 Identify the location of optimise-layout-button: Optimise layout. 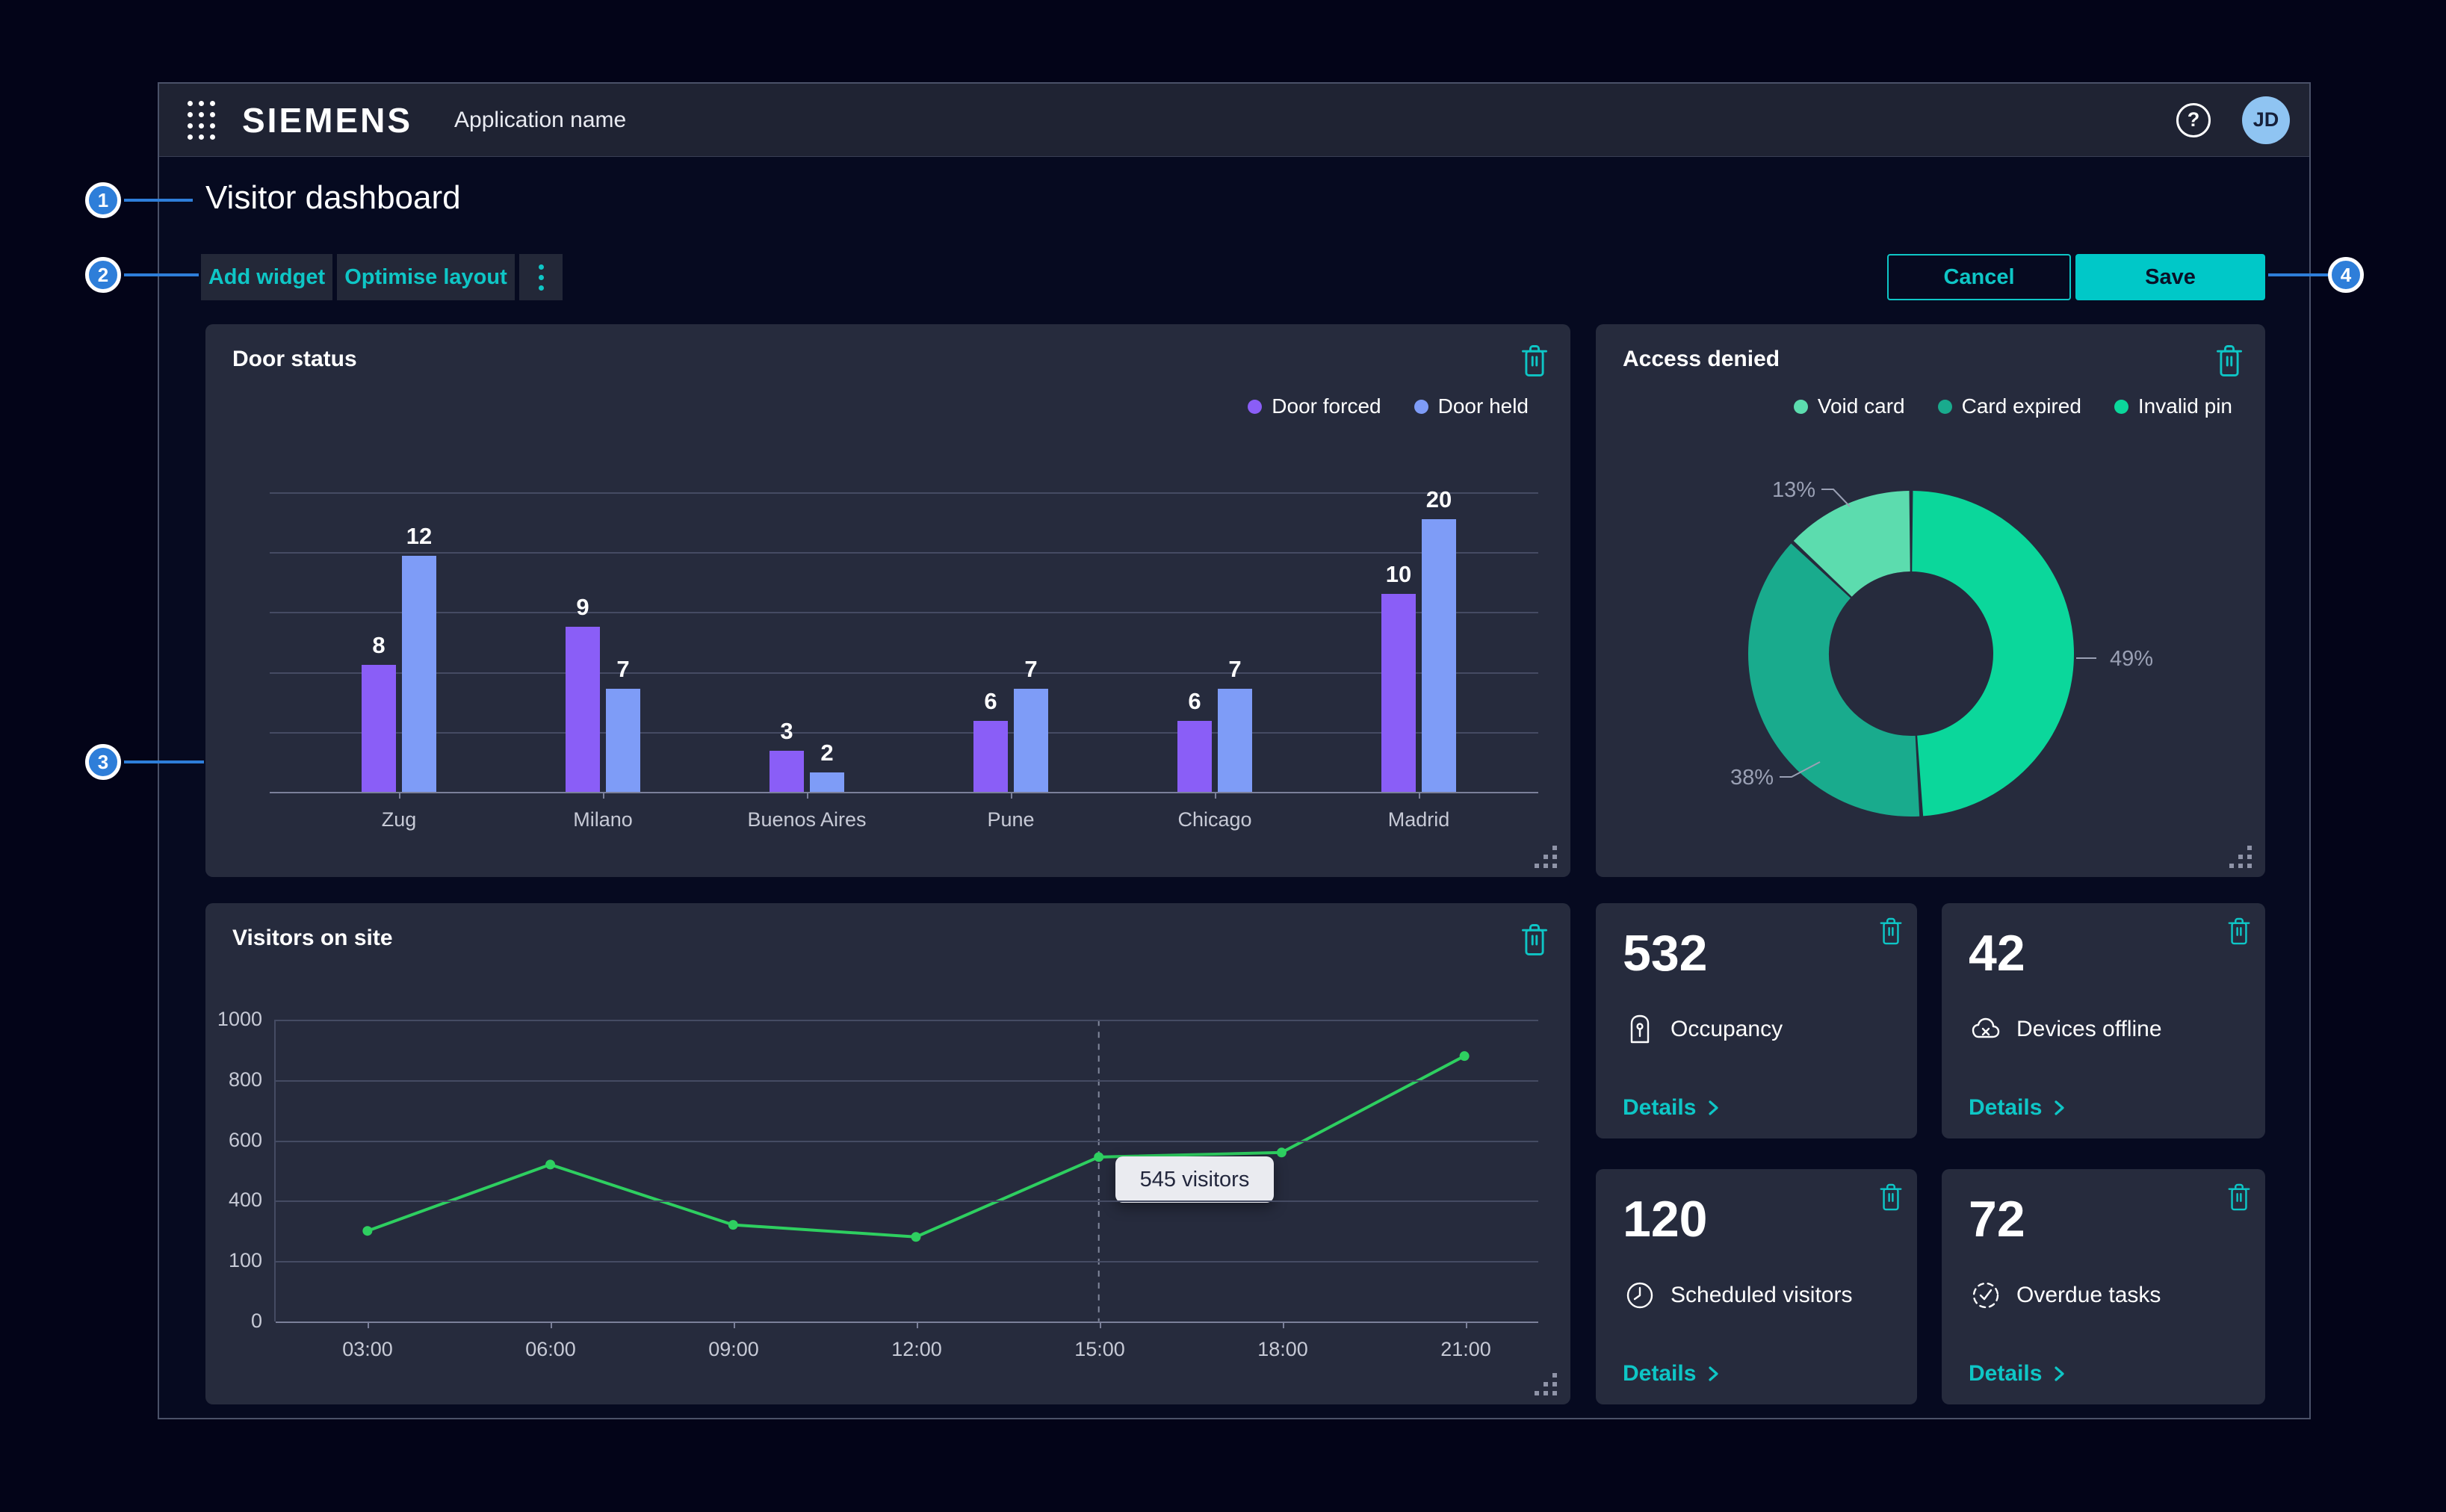
(426, 277).